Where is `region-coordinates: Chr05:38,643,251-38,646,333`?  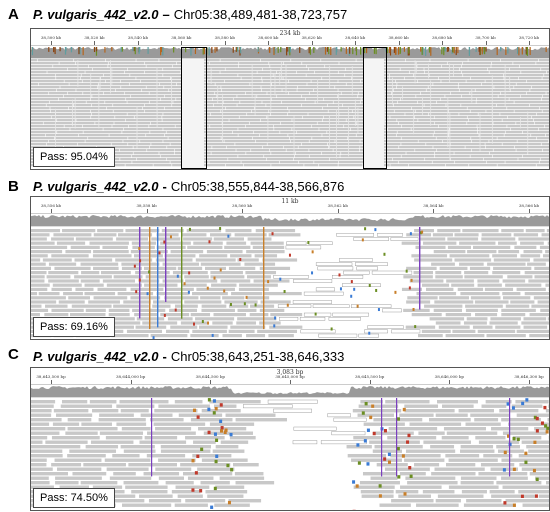 region-coordinates: Chr05:38,643,251-38,646,333 is located at coordinates (257, 356).